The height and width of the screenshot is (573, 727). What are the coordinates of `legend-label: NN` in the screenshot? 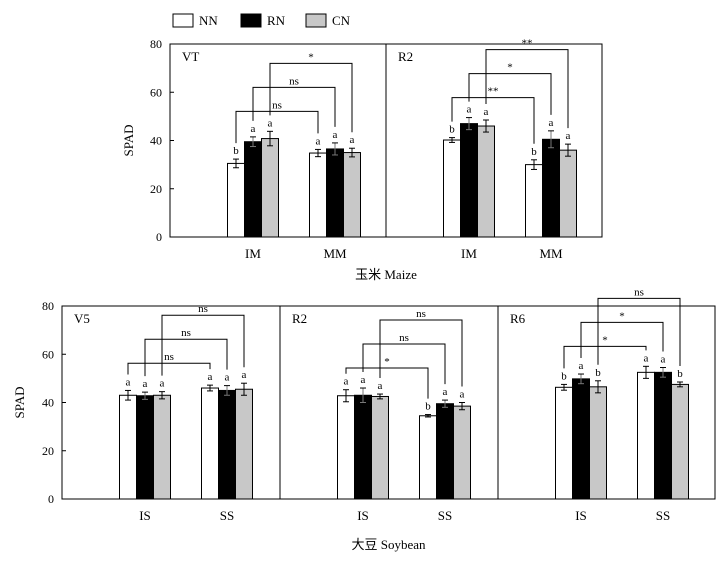 It's located at (208, 20).